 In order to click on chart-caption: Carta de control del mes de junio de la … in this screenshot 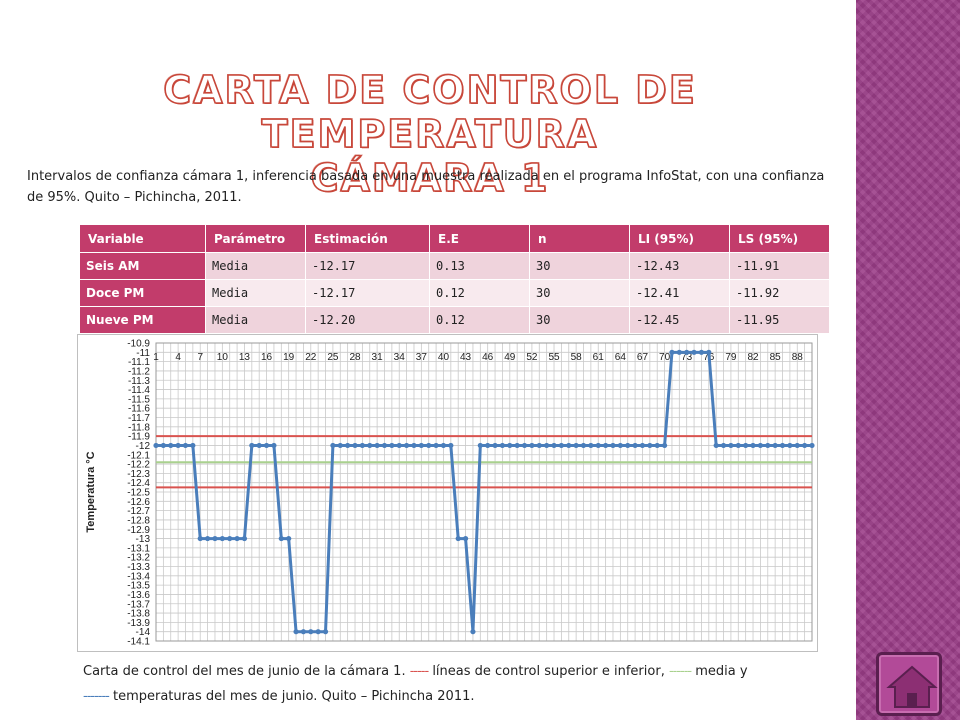, I will do `click(468, 684)`.